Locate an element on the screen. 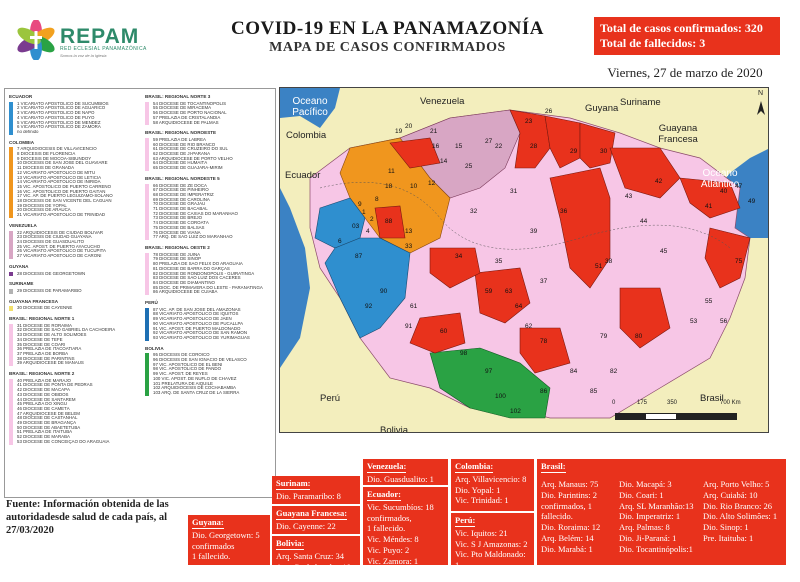 Image resolution: width=800 pixels, height=582 pixels. region-number: 43 is located at coordinates (629, 196).